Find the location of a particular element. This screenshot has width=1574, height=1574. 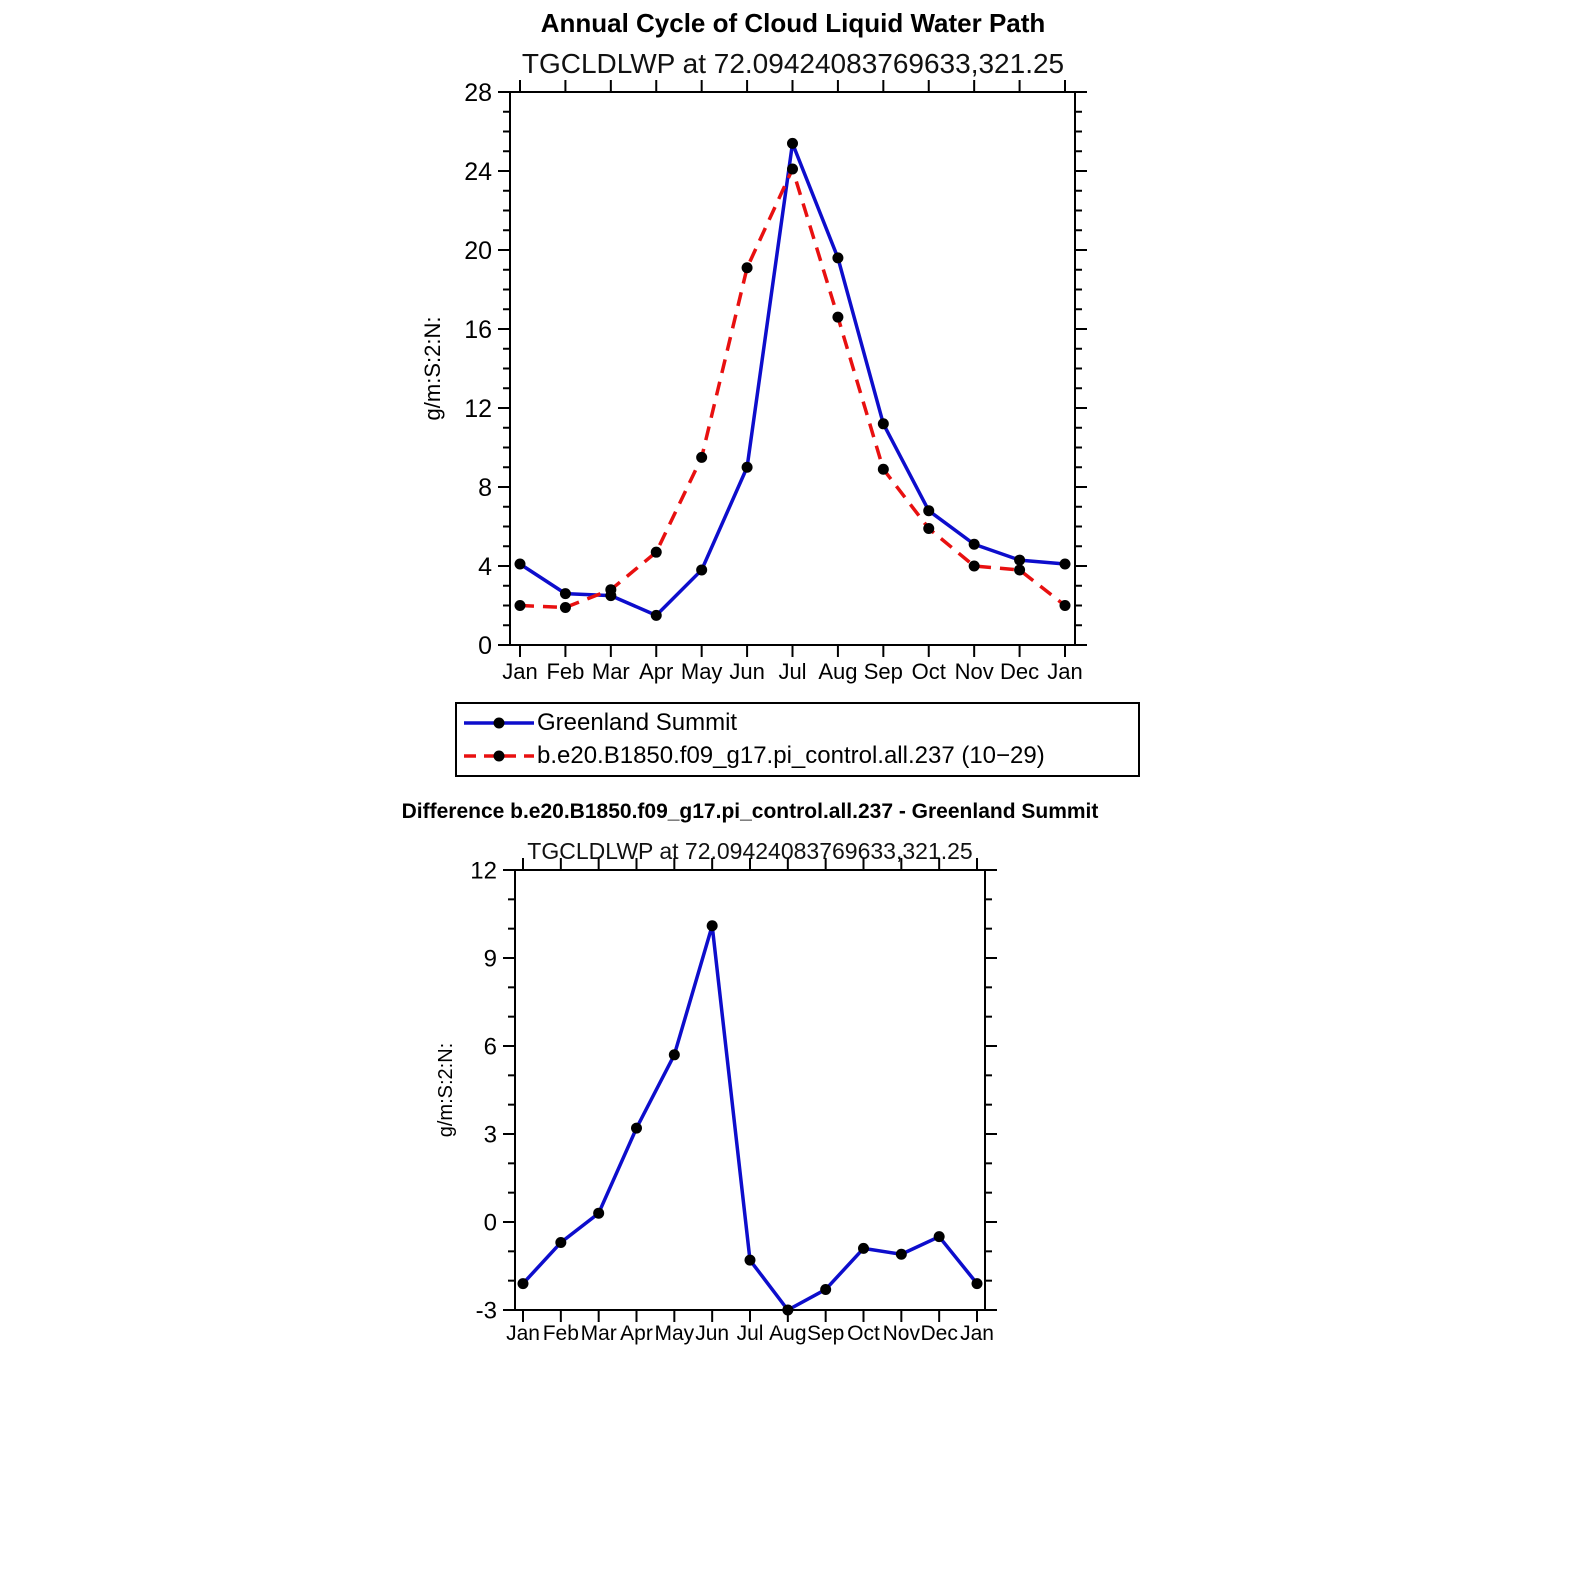

y-tick-label: 20 is located at coordinates (478, 251).